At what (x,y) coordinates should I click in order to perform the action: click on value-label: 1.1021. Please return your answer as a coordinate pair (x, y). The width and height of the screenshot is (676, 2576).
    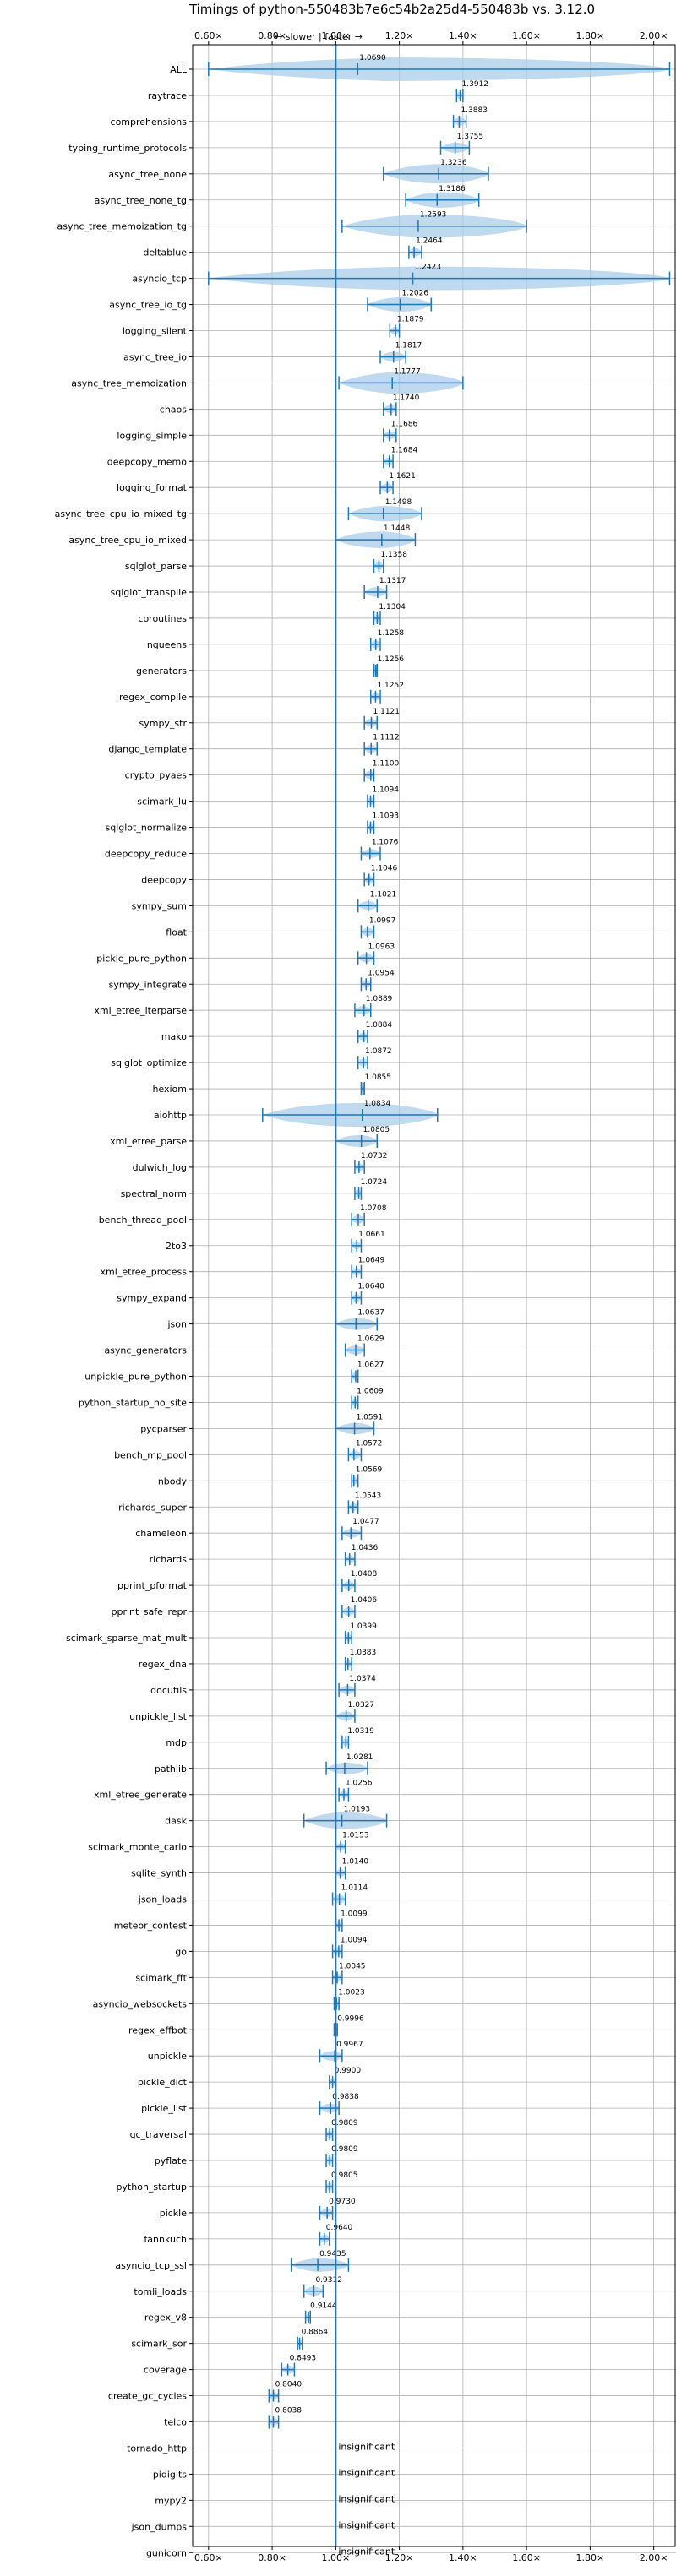
    Looking at the image, I should click on (383, 894).